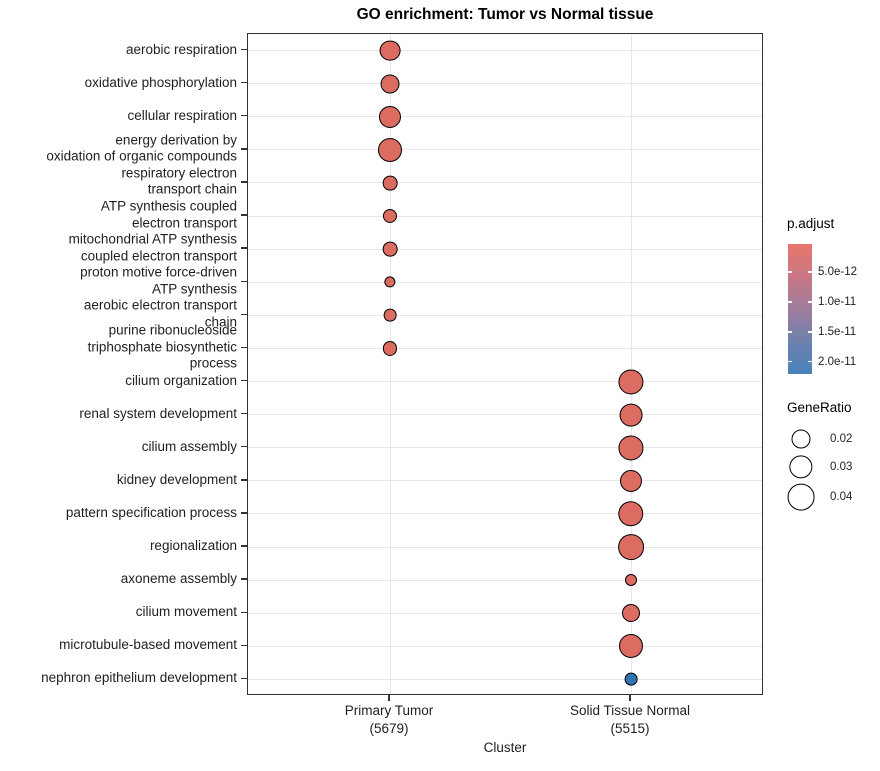 This screenshot has width=880, height=771. Describe the element at coordinates (389, 728) in the screenshot. I see `cluster-label-count: (5679)` at that location.